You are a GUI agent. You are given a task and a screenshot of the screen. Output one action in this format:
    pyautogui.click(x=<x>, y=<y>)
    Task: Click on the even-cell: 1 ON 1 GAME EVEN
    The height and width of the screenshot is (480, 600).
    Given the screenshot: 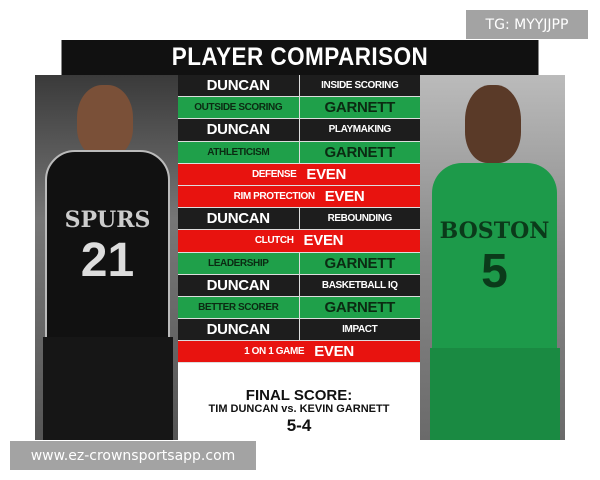 What is the action you would take?
    pyautogui.click(x=299, y=352)
    